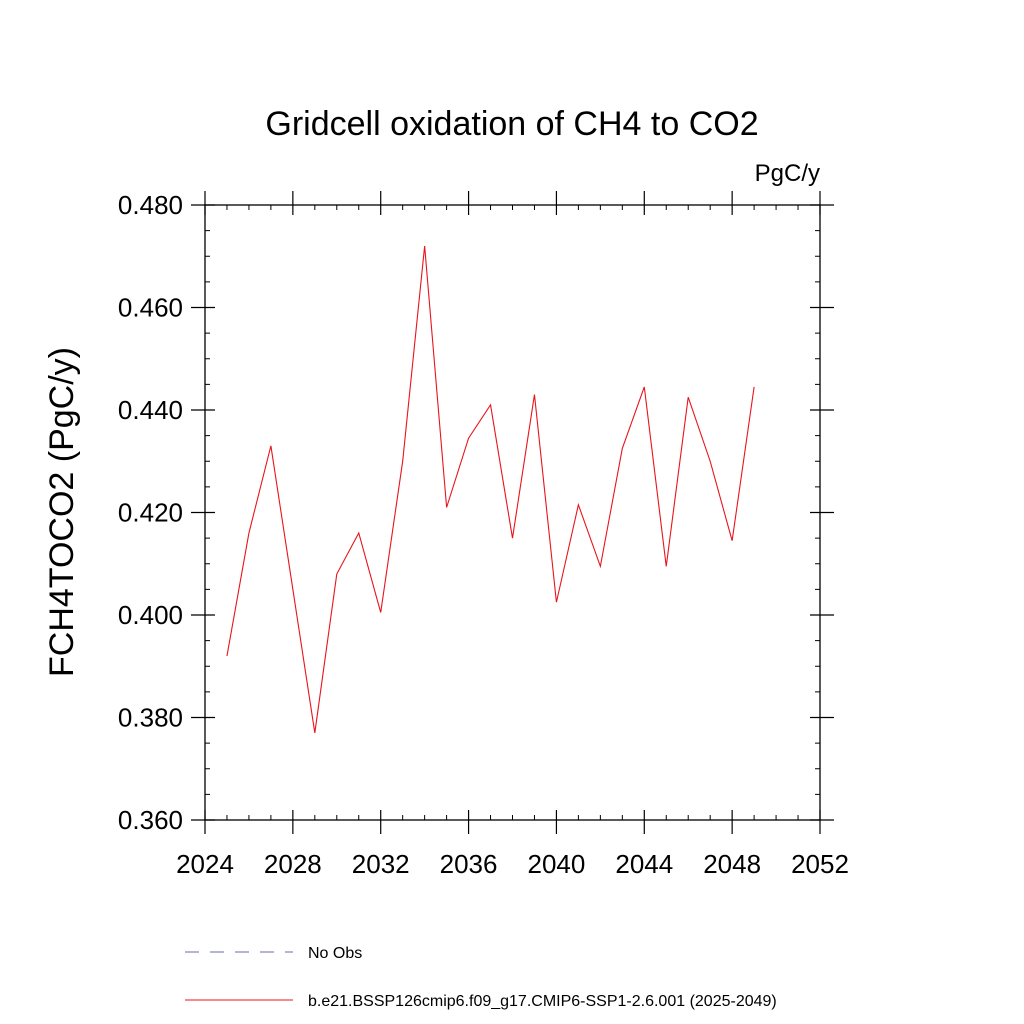  I want to click on y-tick-label: 0.380, so click(150, 718).